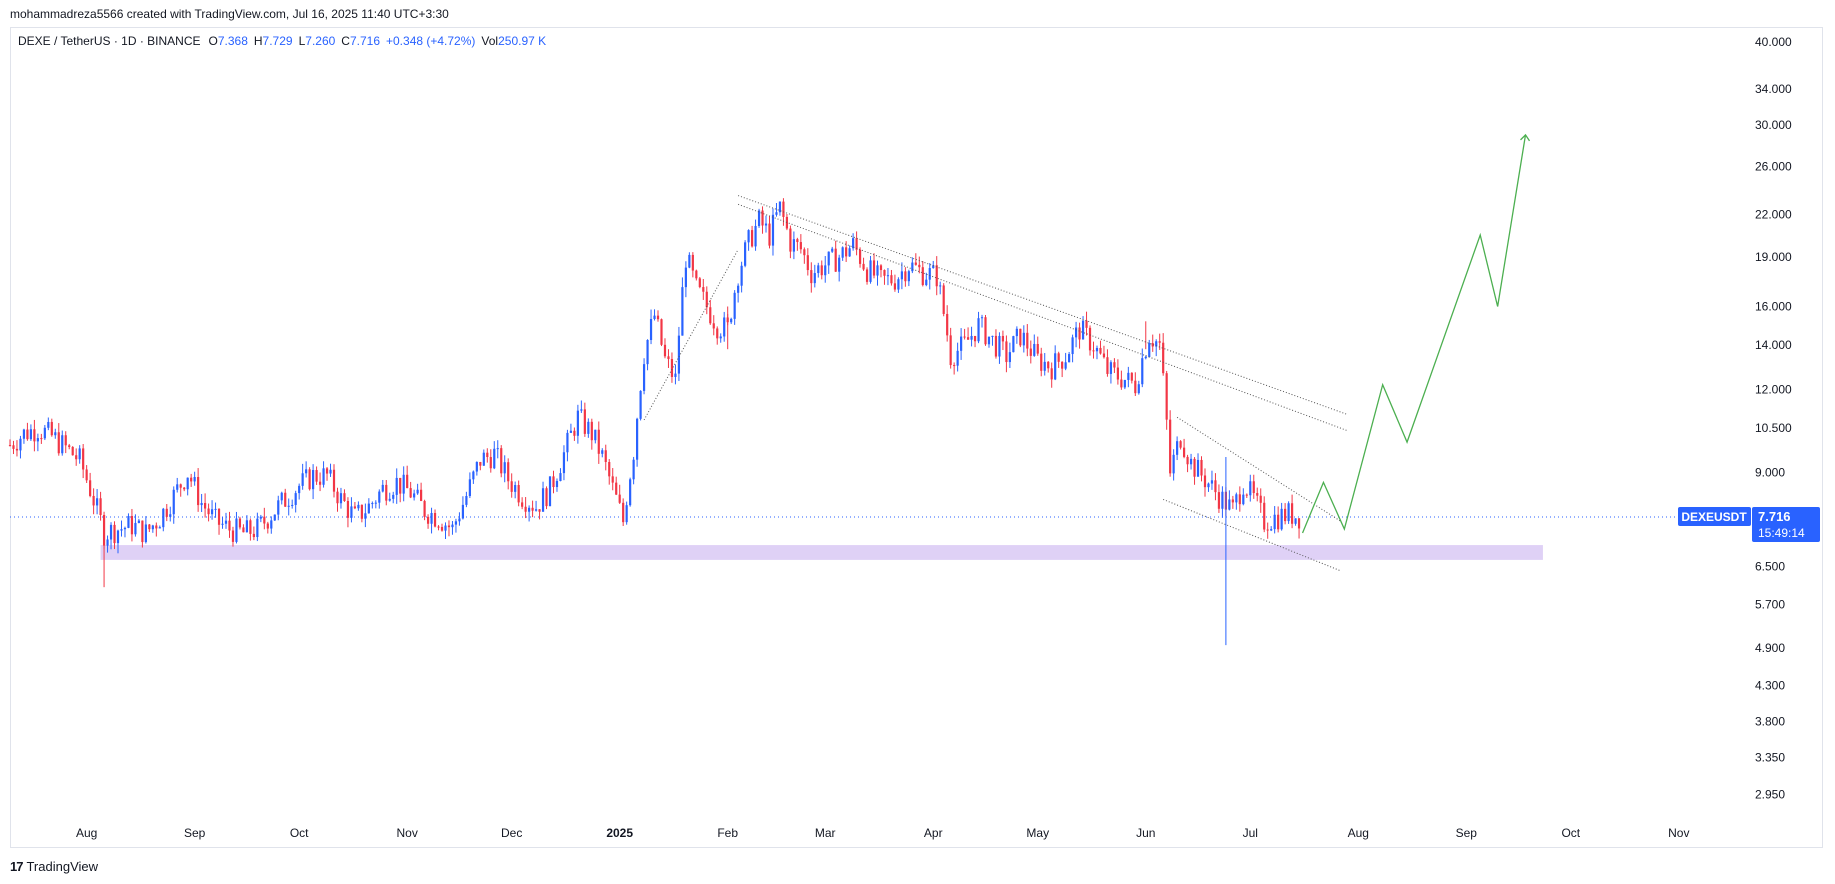  What do you see at coordinates (406, 833) in the screenshot?
I see `x-tick-label: Nov` at bounding box center [406, 833].